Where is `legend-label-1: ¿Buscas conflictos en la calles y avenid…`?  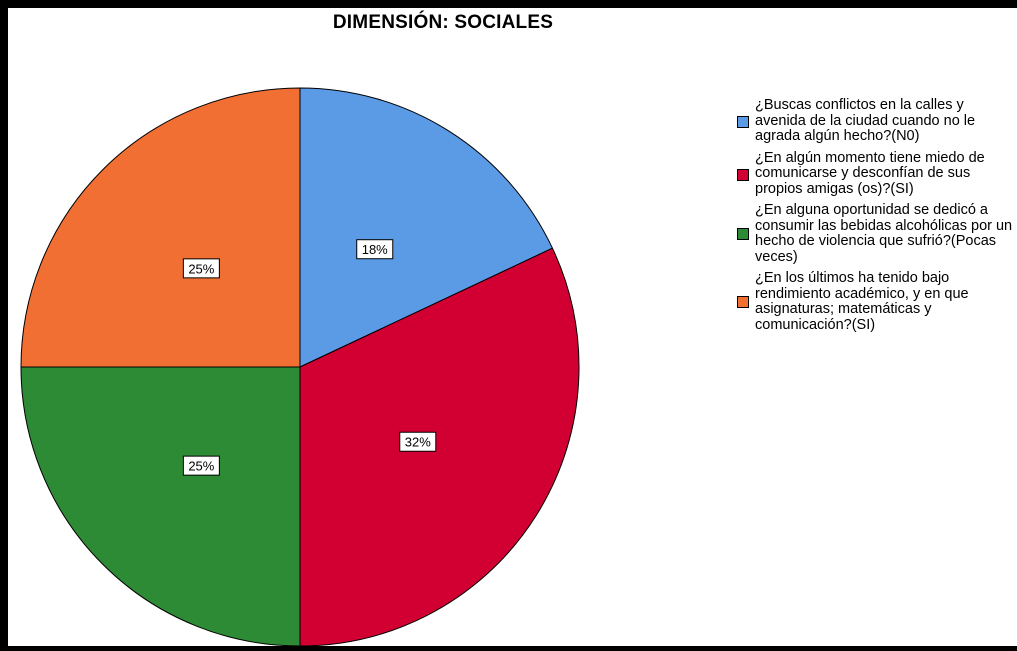
legend-label-1: ¿Buscas conflictos en la calles y avenid… is located at coordinates (865, 120).